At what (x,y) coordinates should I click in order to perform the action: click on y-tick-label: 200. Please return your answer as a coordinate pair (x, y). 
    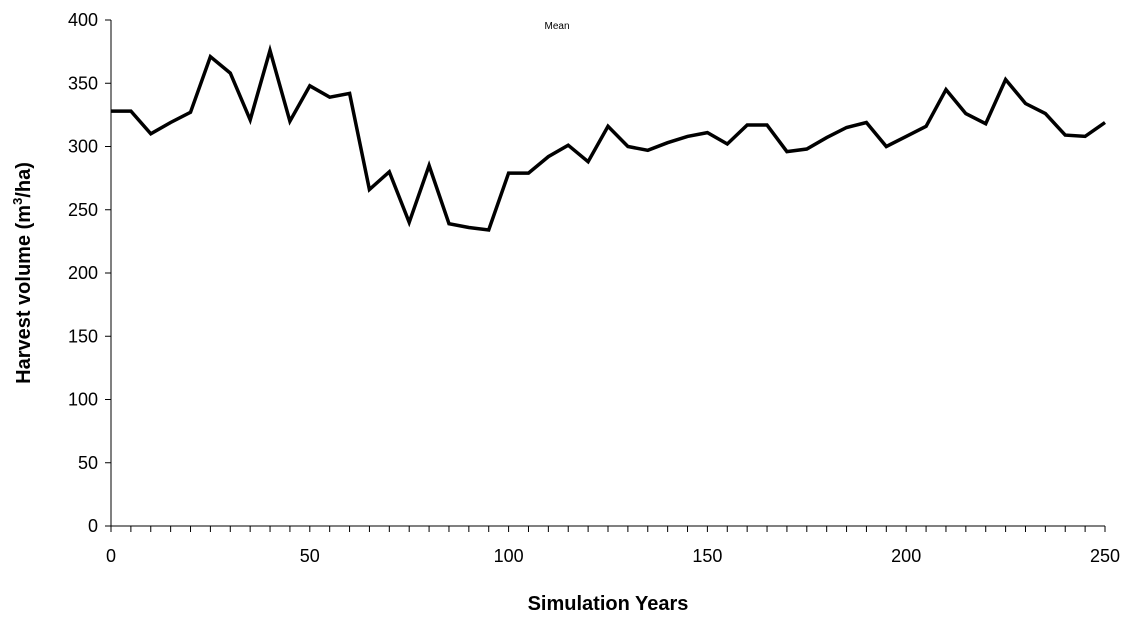
    Looking at the image, I should click on (83, 273).